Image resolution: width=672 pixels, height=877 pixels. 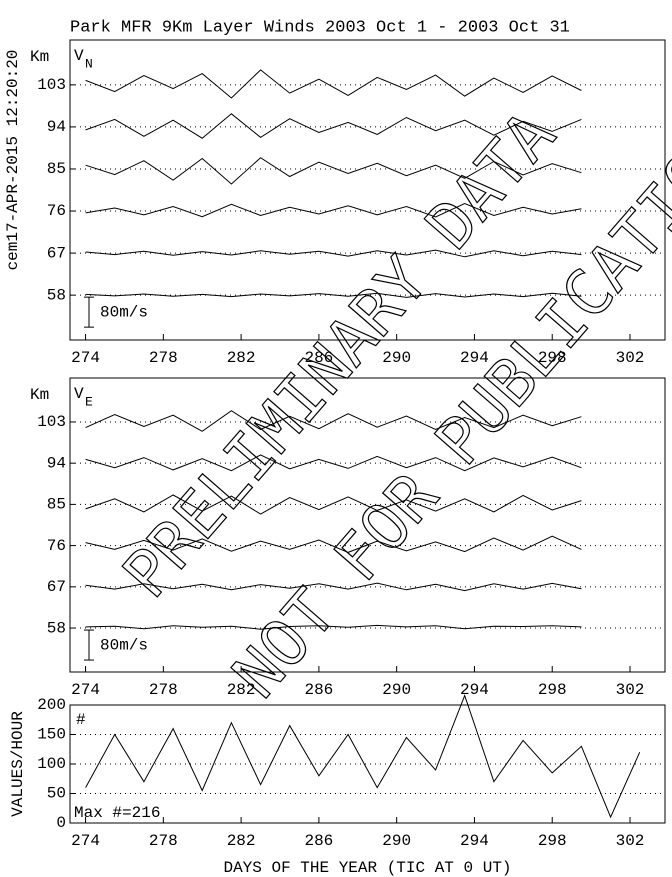 What do you see at coordinates (61, 823) in the screenshot?
I see `y-tick-label: 0` at bounding box center [61, 823].